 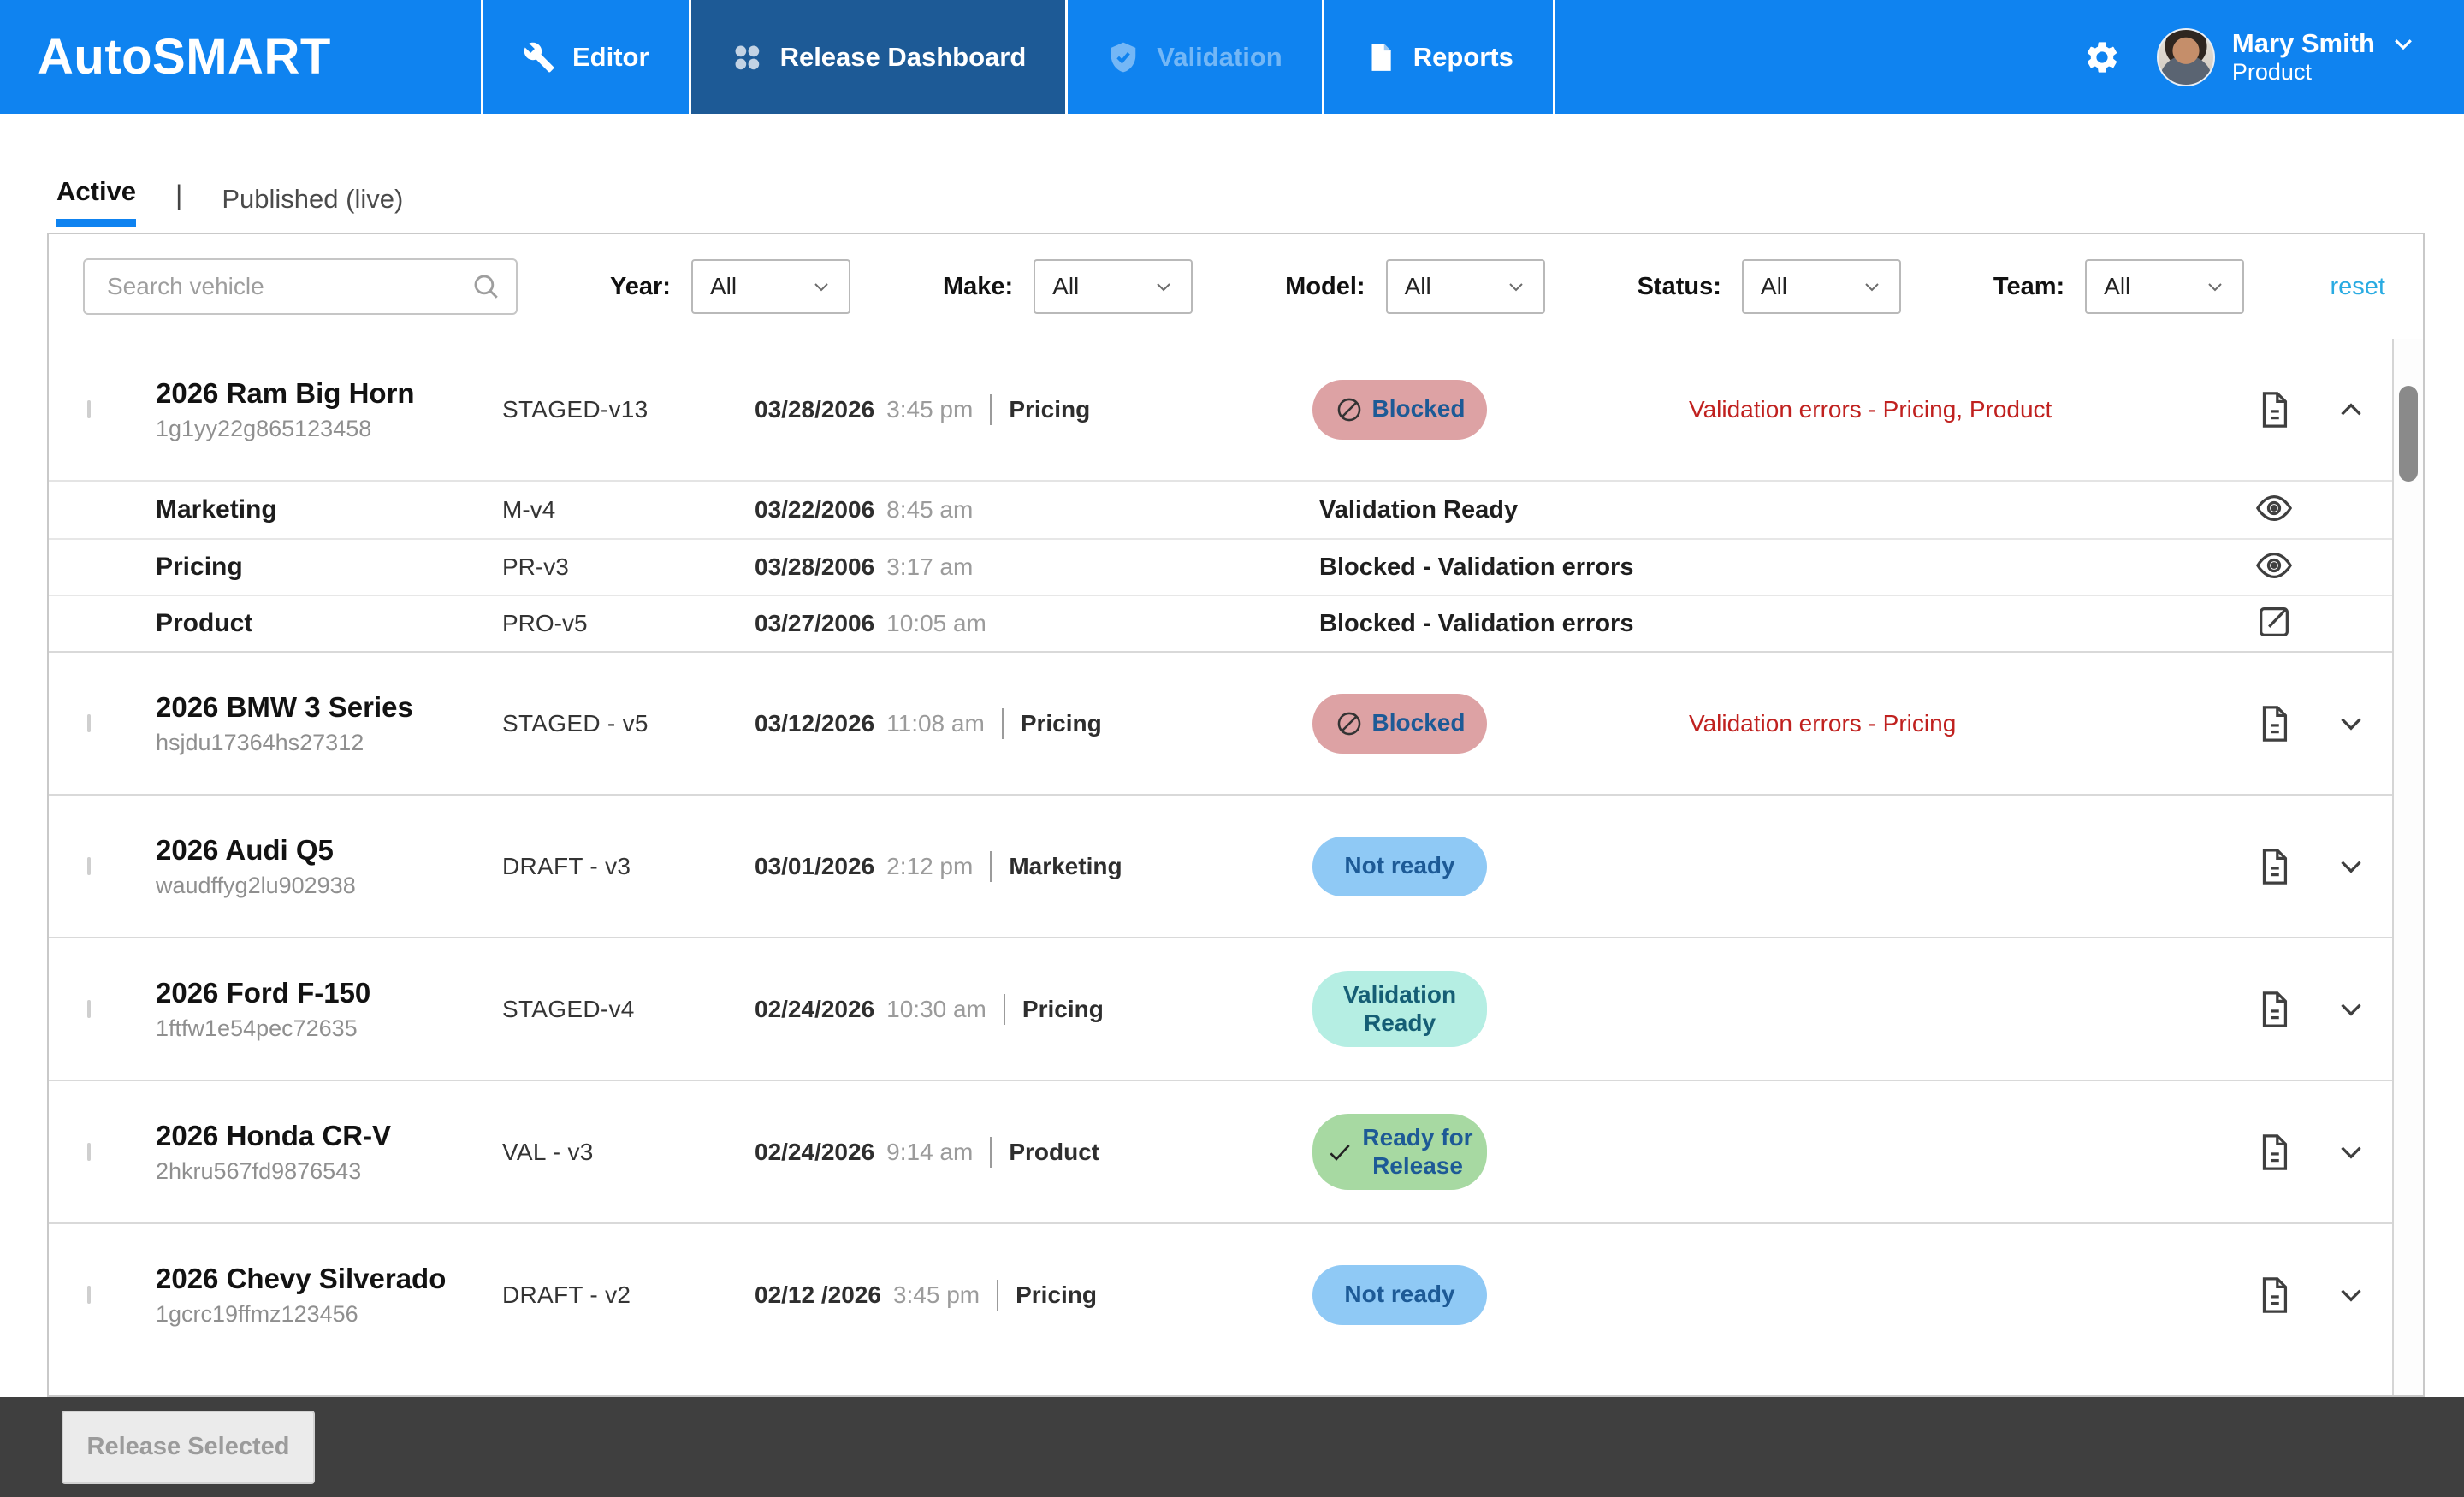 I want to click on nav-tab-release-dashboard: Release Dashboard, so click(x=879, y=57).